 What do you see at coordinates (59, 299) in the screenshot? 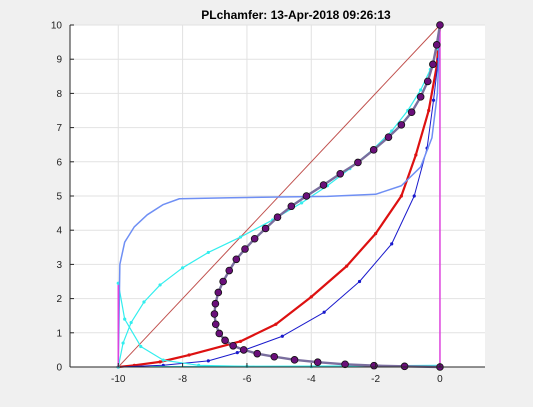
I see `y-tick-label-2: 2` at bounding box center [59, 299].